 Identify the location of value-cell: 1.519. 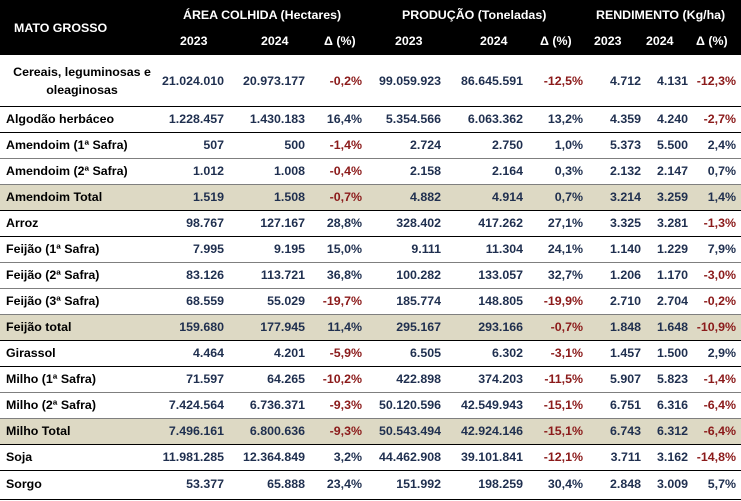
(208, 197).